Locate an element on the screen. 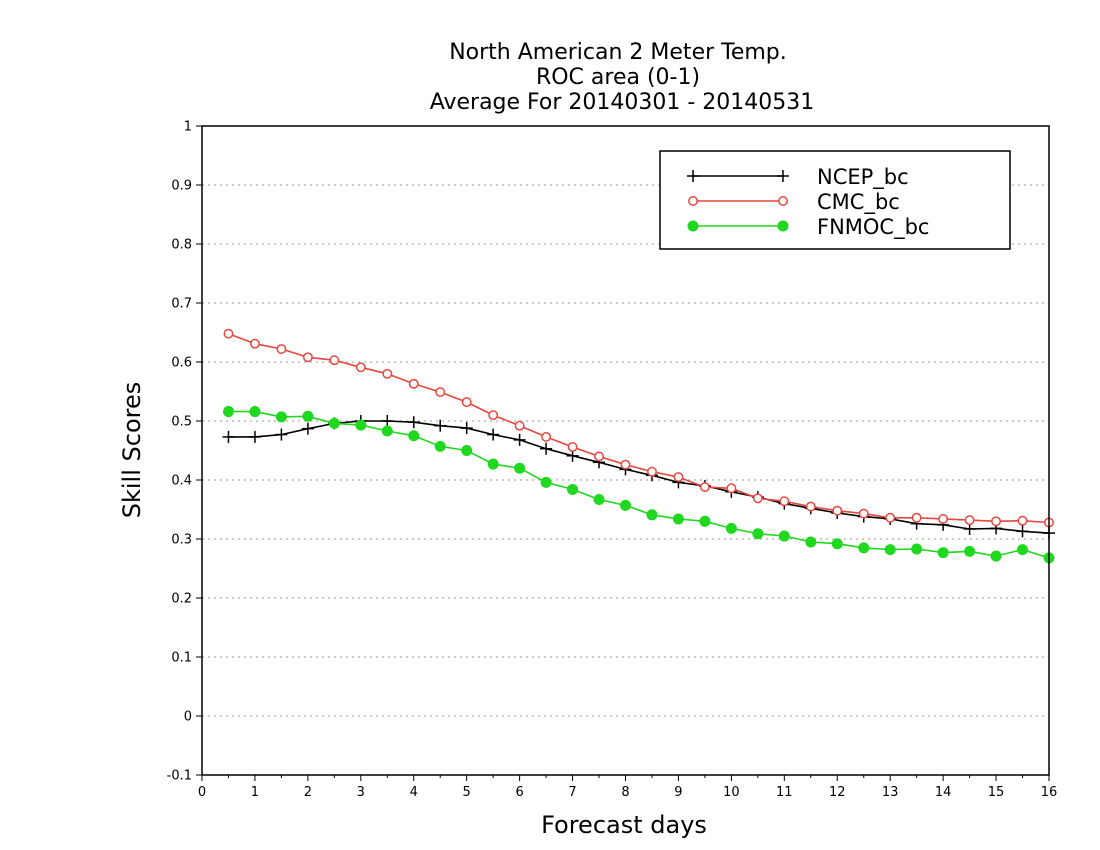 This screenshot has height=850, width=1100. chart-title-line-2: ROC area (0-1) is located at coordinates (618, 77).